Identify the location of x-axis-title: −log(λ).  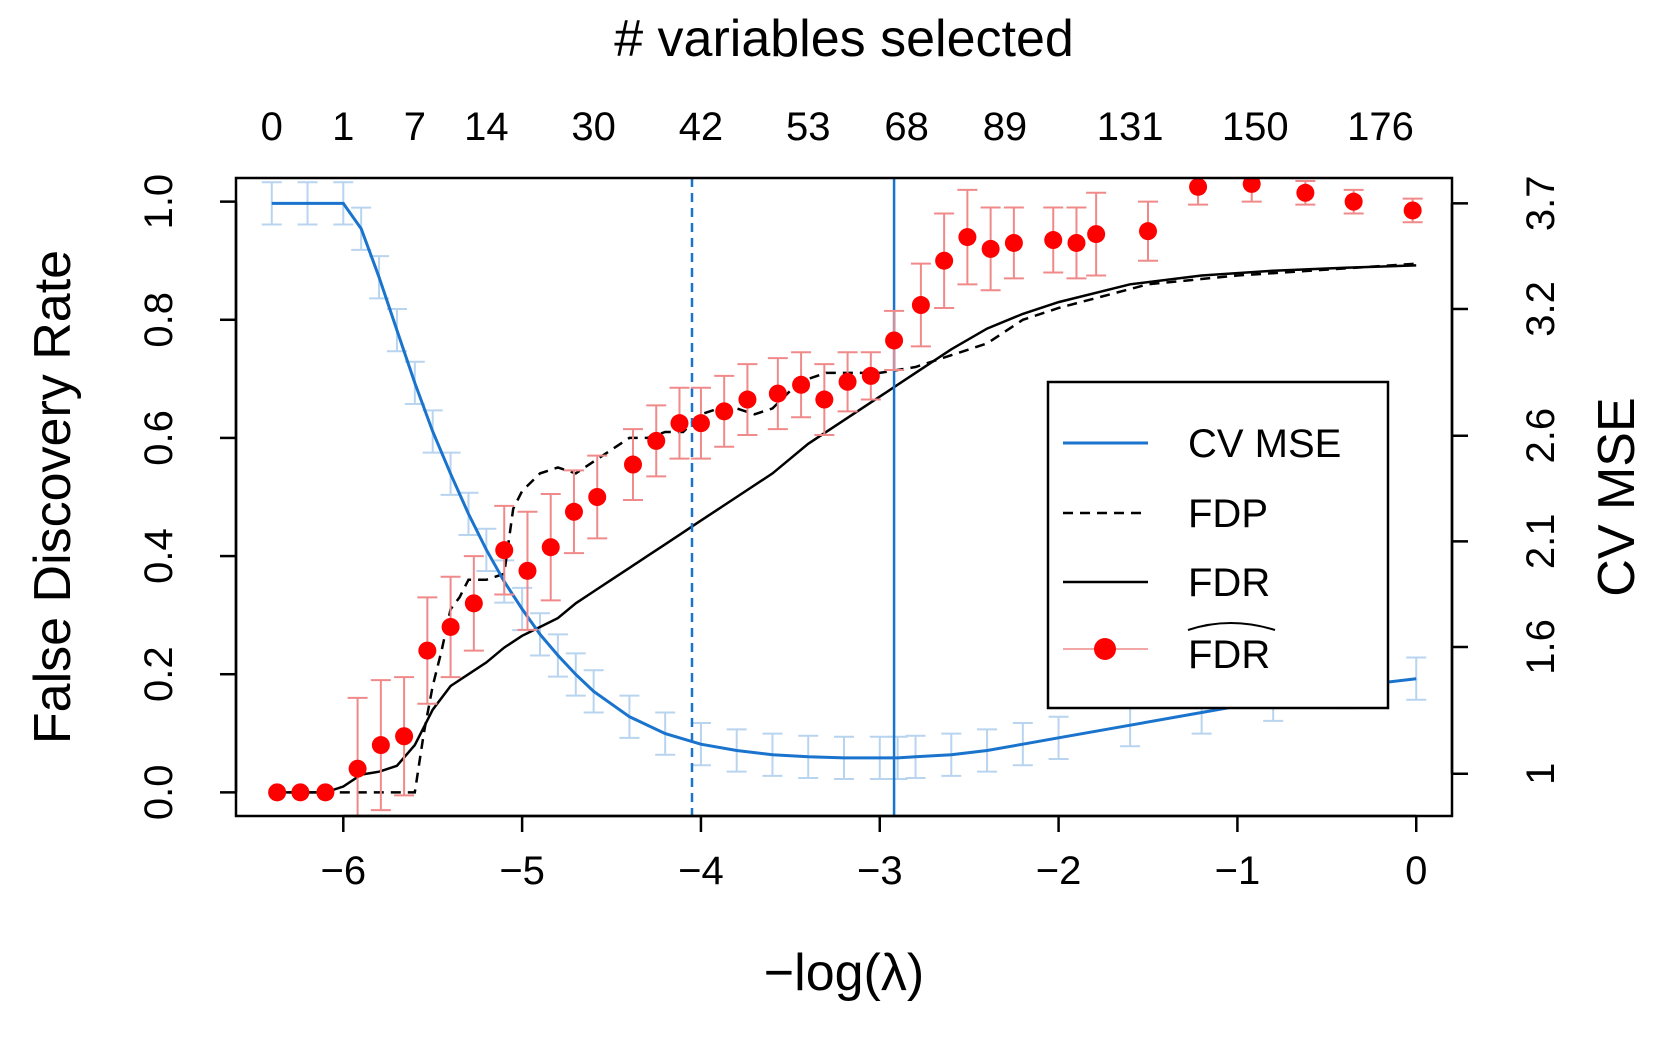
(844, 973).